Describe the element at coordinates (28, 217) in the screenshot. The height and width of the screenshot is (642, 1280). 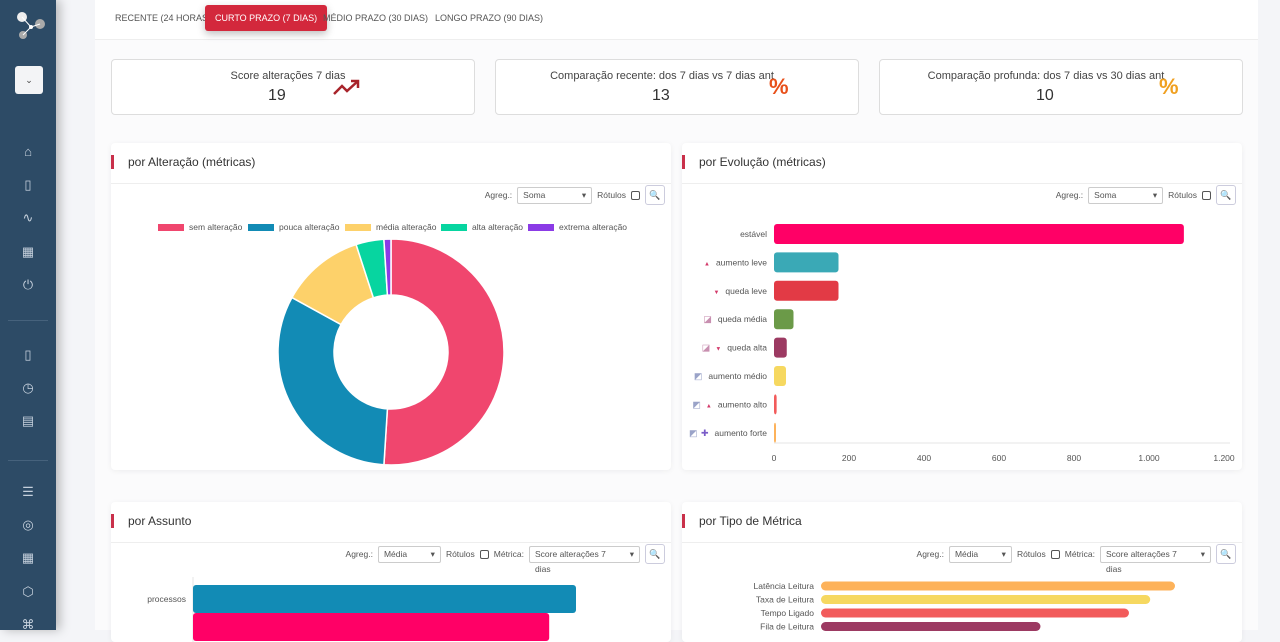
I see `activity-icon: ∿` at that location.